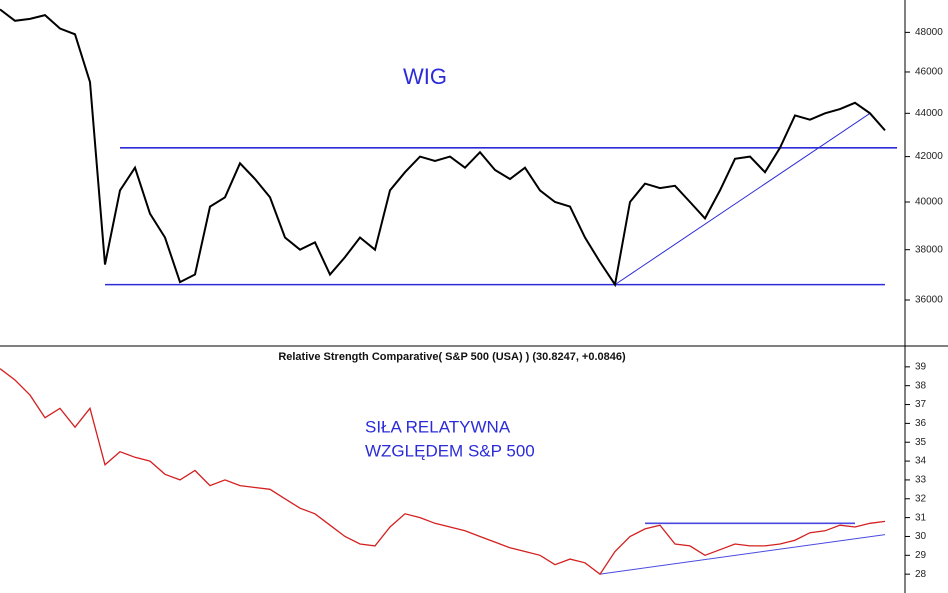 The width and height of the screenshot is (948, 593). I want to click on y-tick-label: 30, so click(921, 536).